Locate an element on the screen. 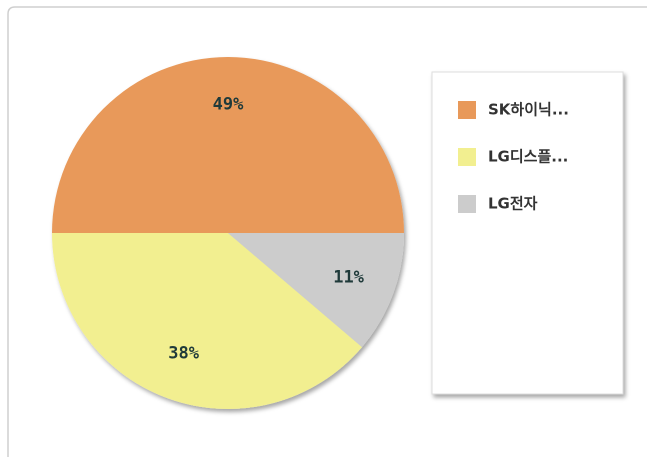 The image size is (647, 457). pie-slice is located at coordinates (316, 290).